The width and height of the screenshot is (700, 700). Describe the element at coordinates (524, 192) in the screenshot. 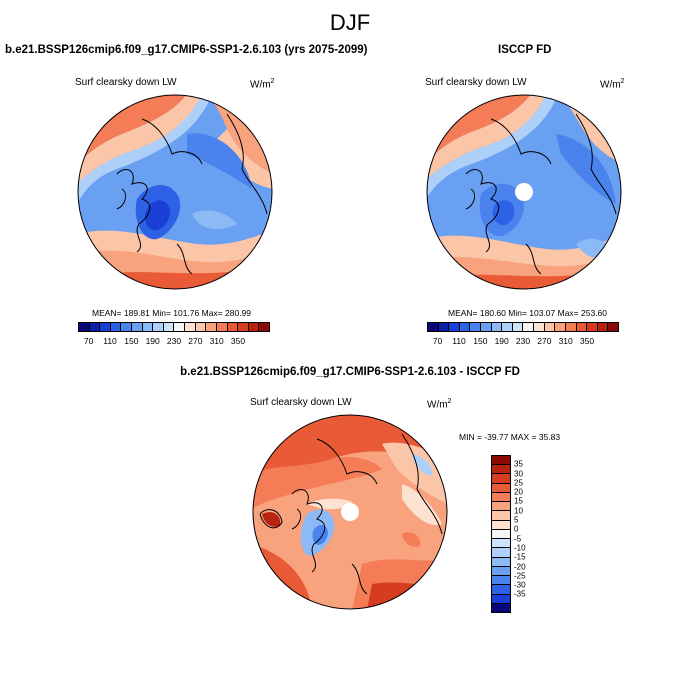

I see `panel2-map` at that location.